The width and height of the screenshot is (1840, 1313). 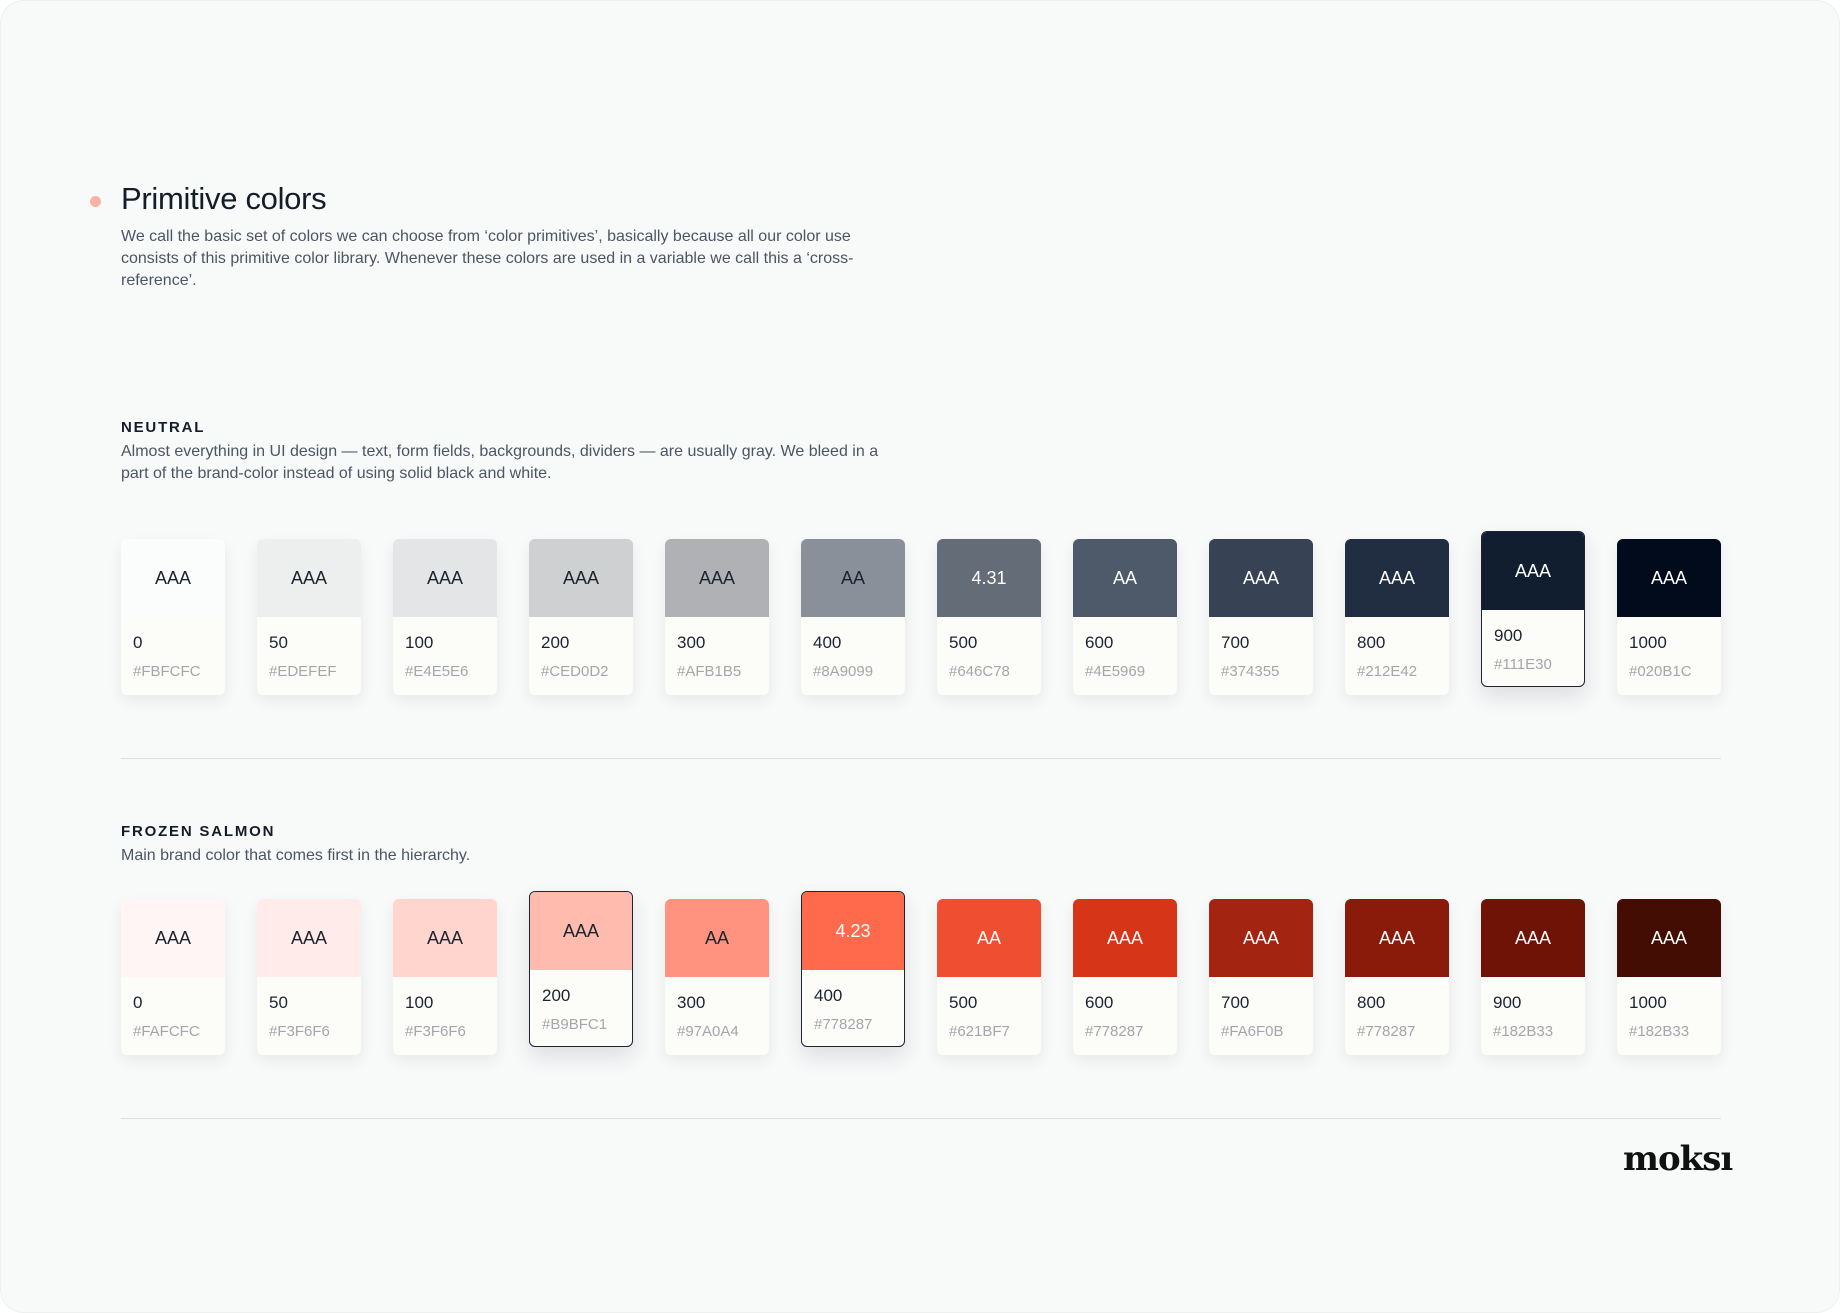 I want to click on color-info: 200 #B9BFC1, so click(x=581, y=1001).